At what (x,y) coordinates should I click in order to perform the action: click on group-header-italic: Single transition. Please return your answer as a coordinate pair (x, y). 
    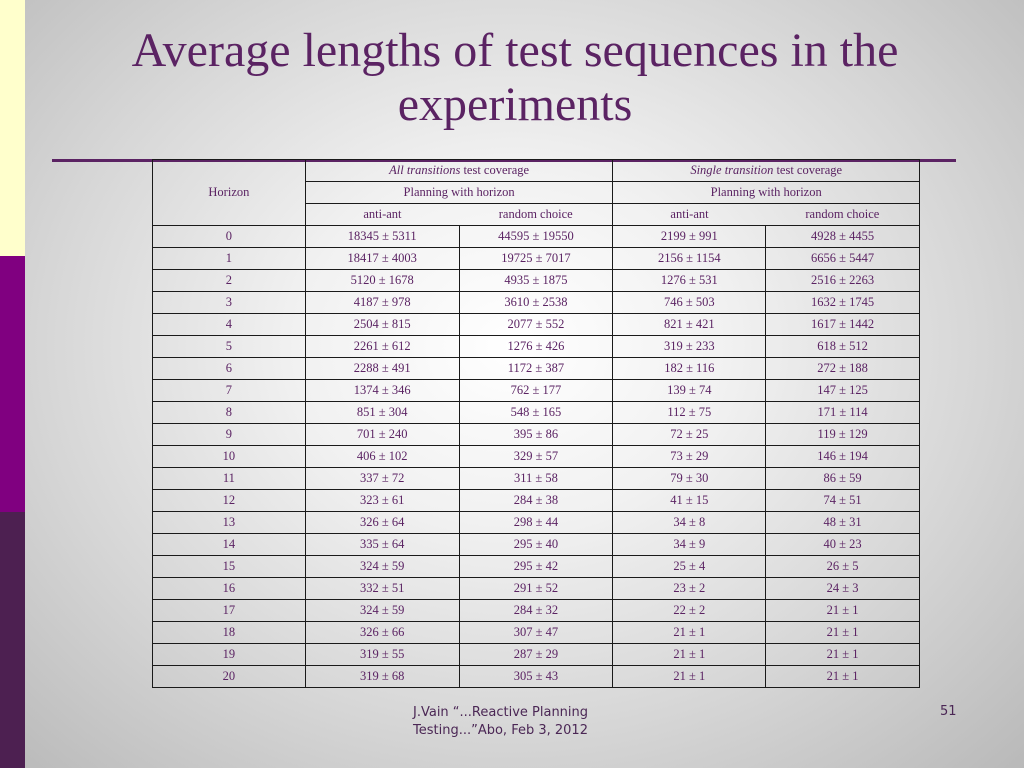
    Looking at the image, I should click on (732, 170).